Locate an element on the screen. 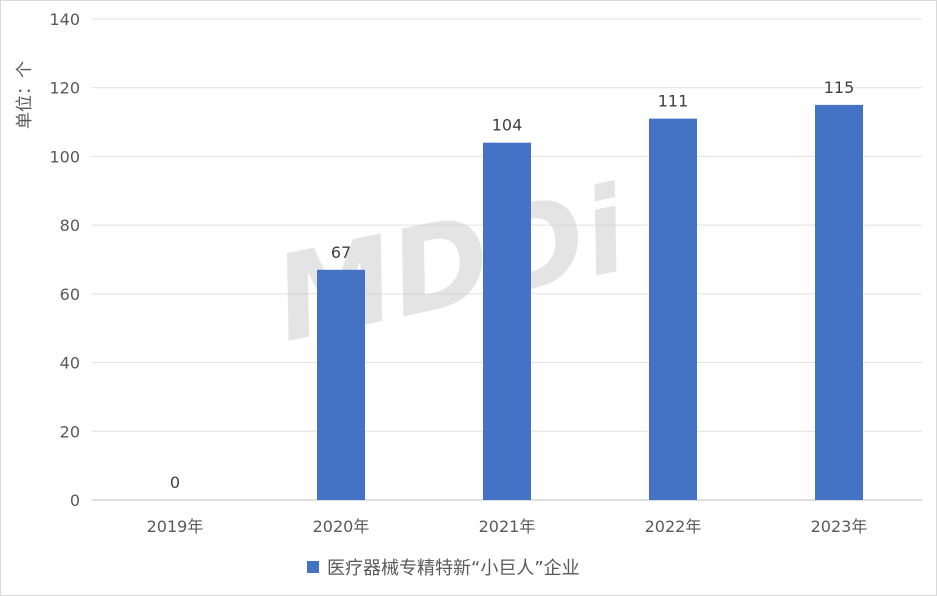  y-tick-label: 20 is located at coordinates (70, 431).